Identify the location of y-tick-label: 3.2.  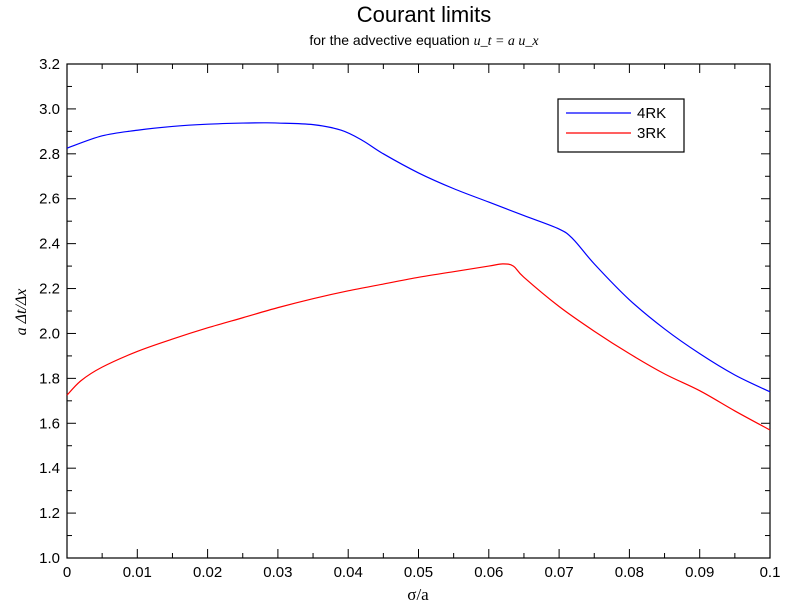
(49, 64).